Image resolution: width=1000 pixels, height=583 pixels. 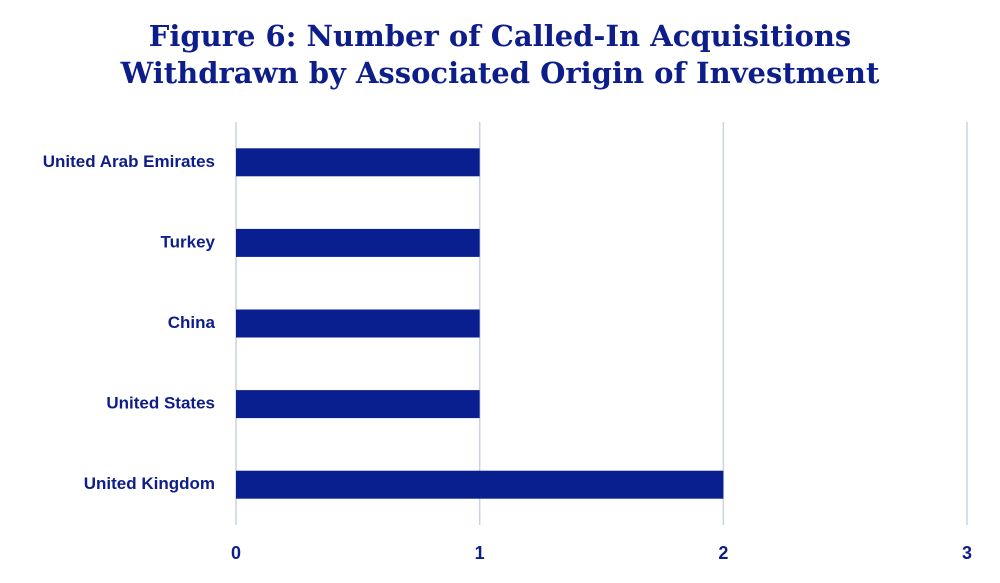 What do you see at coordinates (192, 322) in the screenshot?
I see `y-tick-label: China` at bounding box center [192, 322].